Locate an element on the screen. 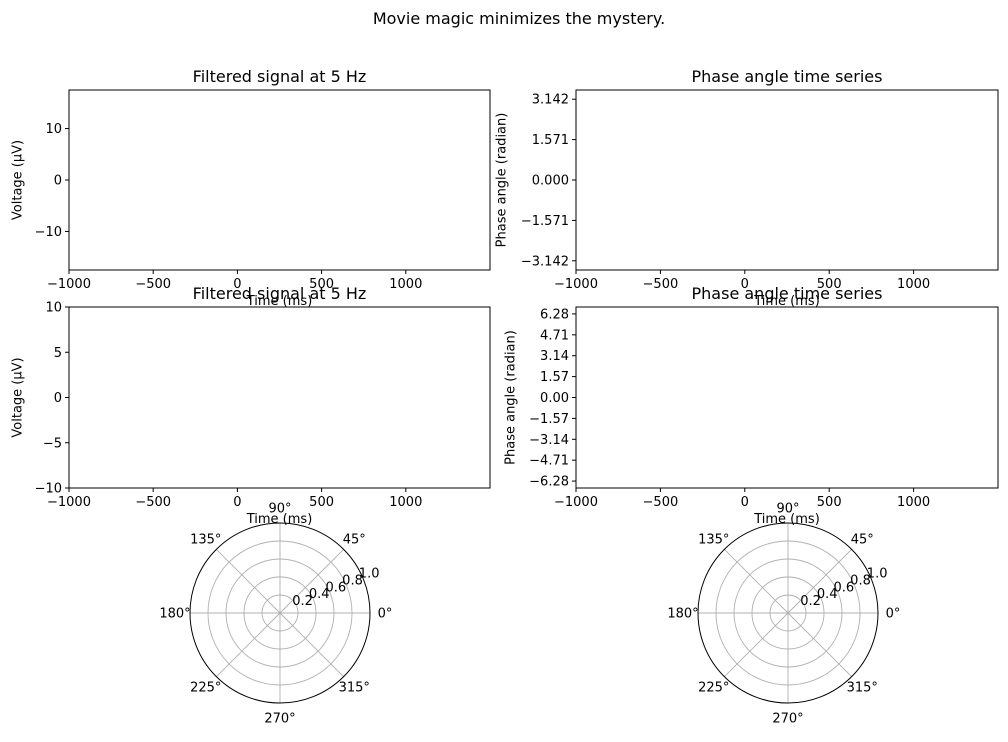 The width and height of the screenshot is (1008, 742). y-tick-label: −1.57 is located at coordinates (549, 419).